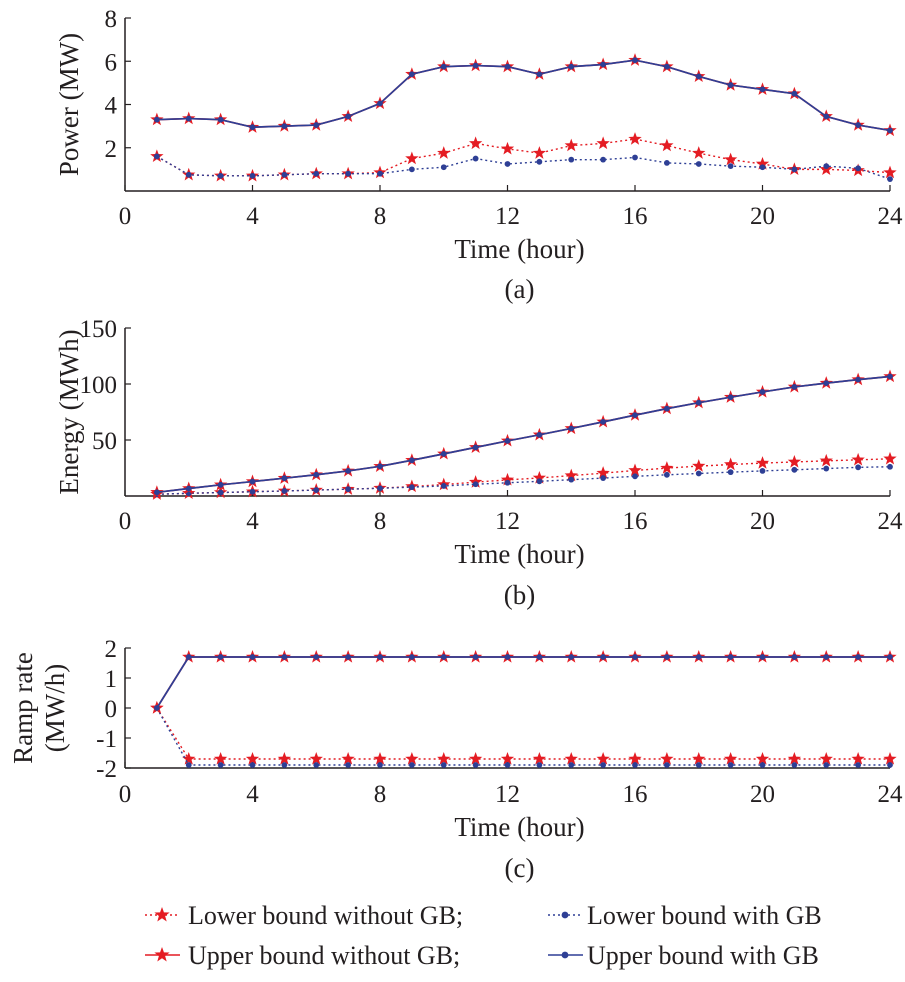  Describe the element at coordinates (519, 827) in the screenshot. I see `x-axis-label: Time (hour)` at that location.